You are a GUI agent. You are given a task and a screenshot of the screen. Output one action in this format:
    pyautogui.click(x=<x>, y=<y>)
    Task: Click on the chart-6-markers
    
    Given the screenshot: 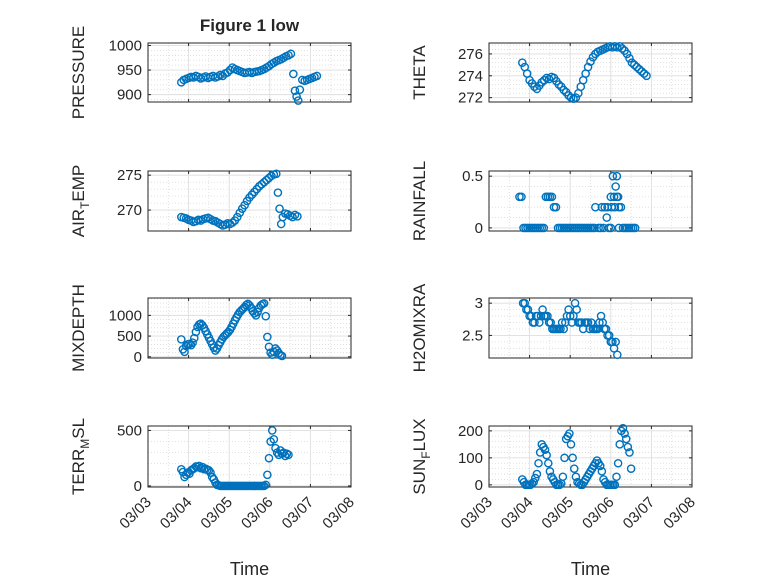 What is the action you would take?
    pyautogui.click(x=234, y=458)
    